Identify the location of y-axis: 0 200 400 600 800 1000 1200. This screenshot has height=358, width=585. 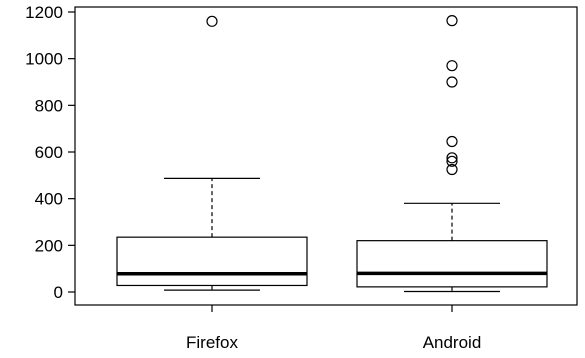
(50, 152).